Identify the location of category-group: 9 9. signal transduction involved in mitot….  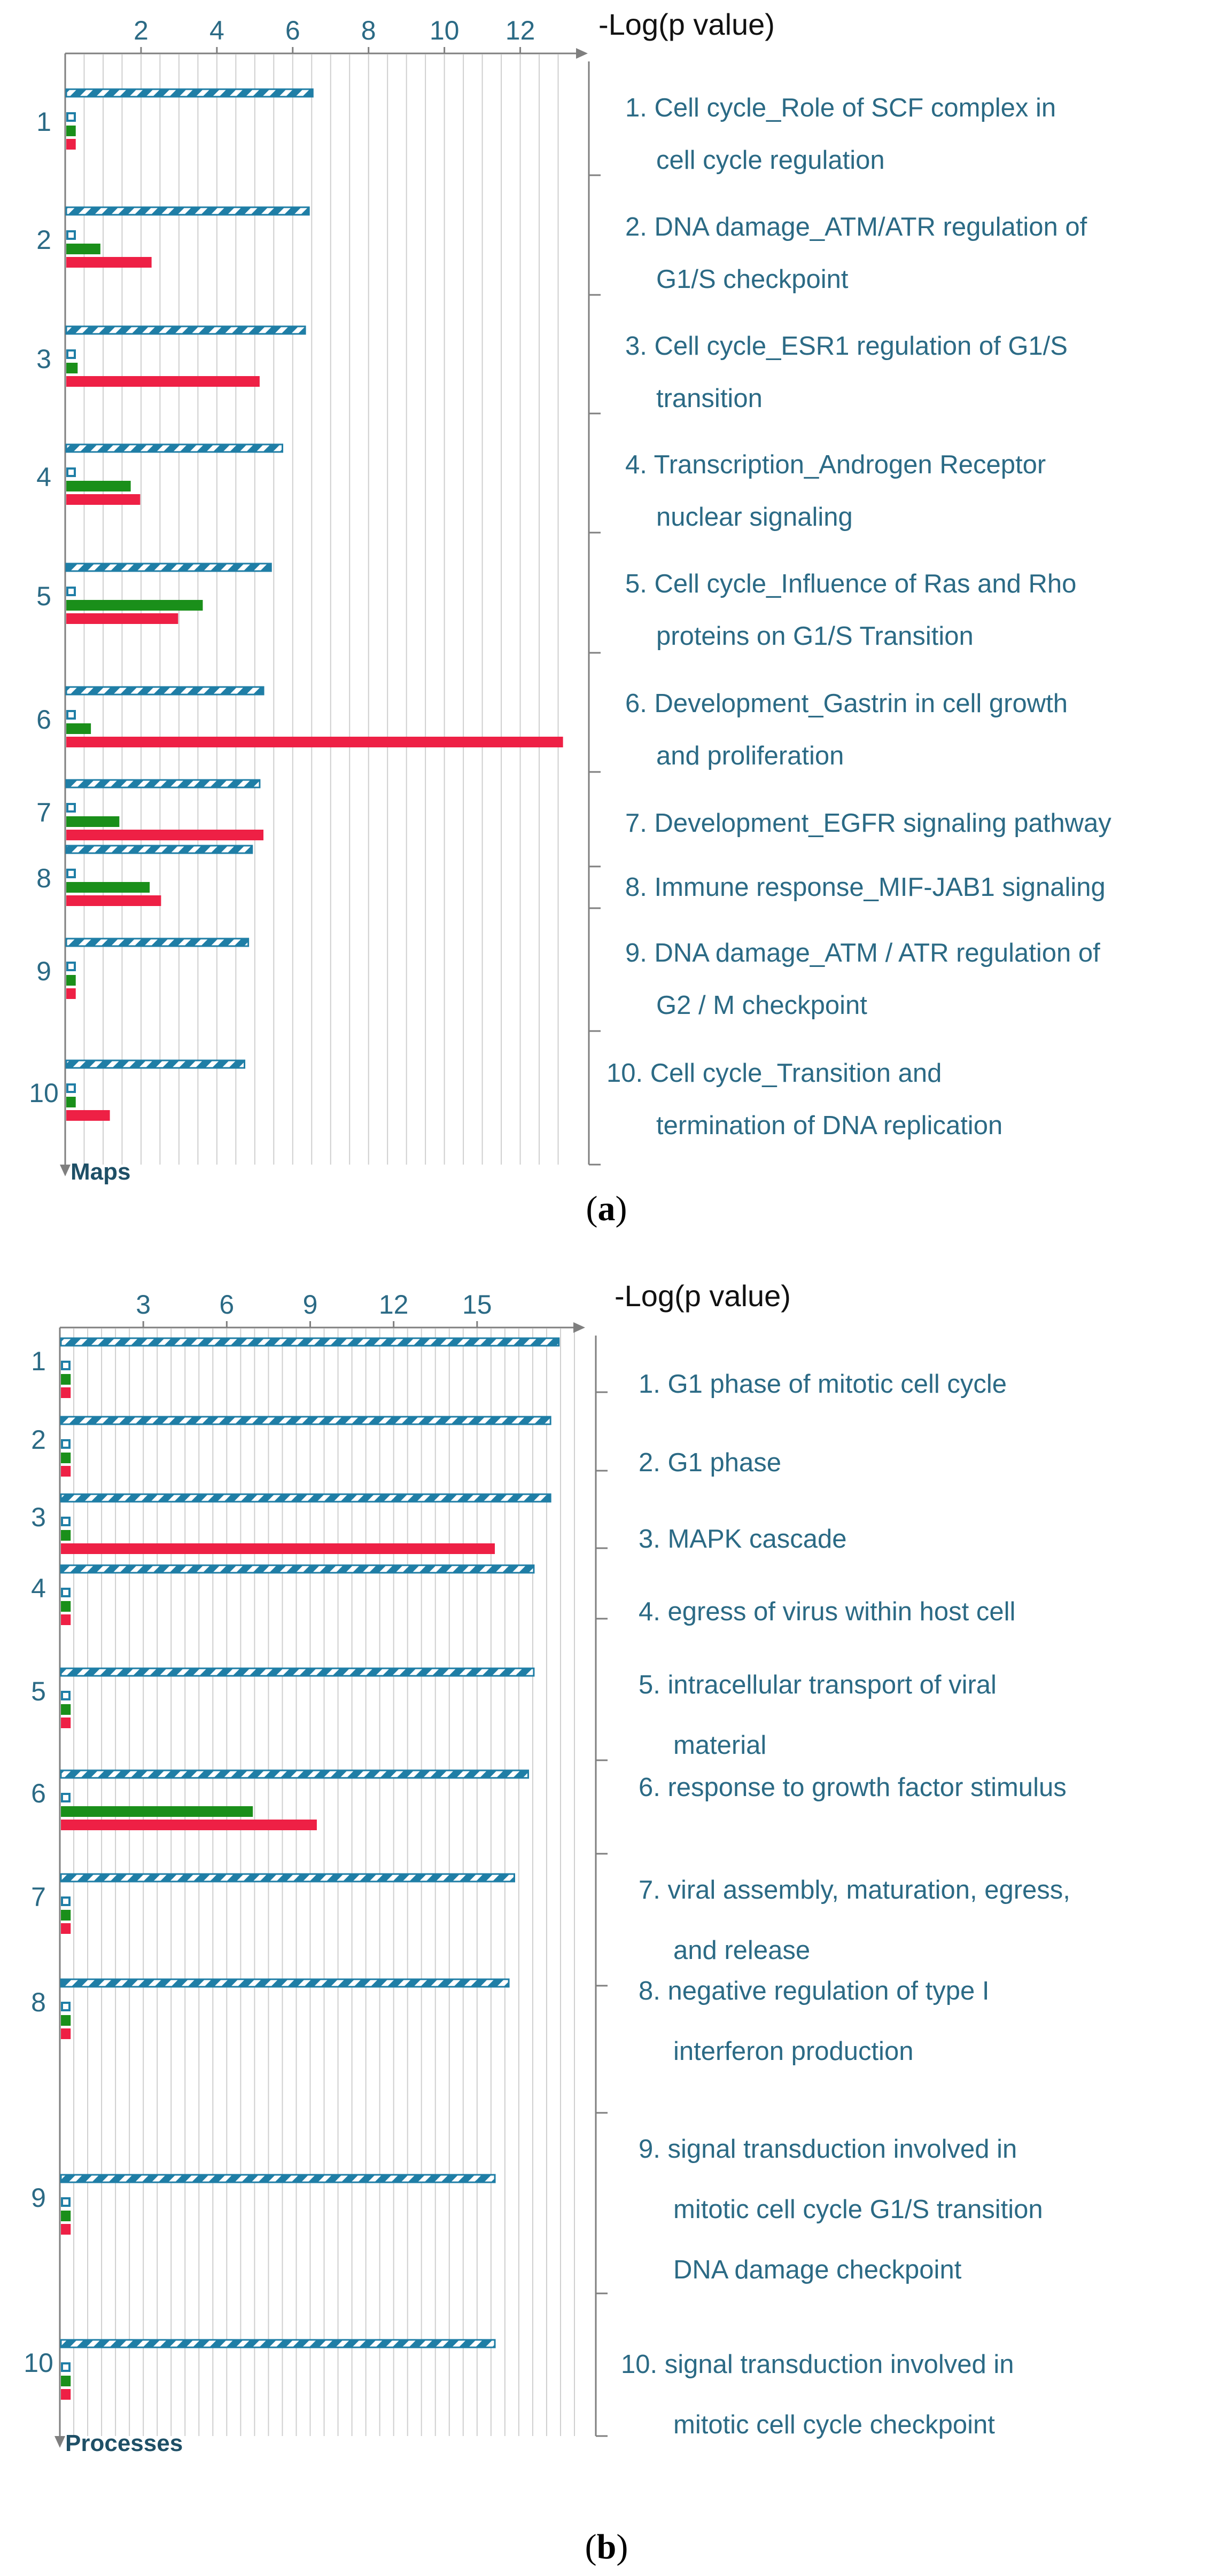
(537, 2214).